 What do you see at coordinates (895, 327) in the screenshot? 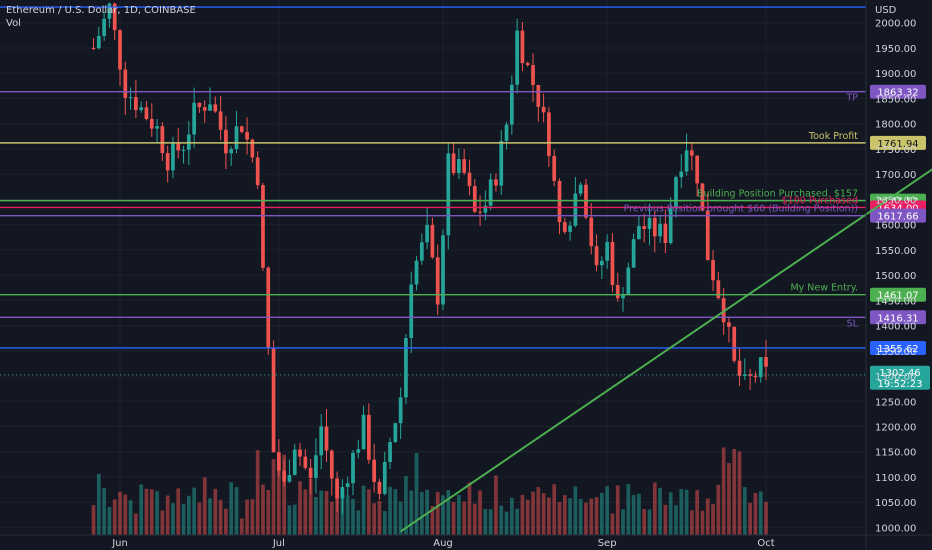
I see `price-tick-label: 1400.00` at bounding box center [895, 327].